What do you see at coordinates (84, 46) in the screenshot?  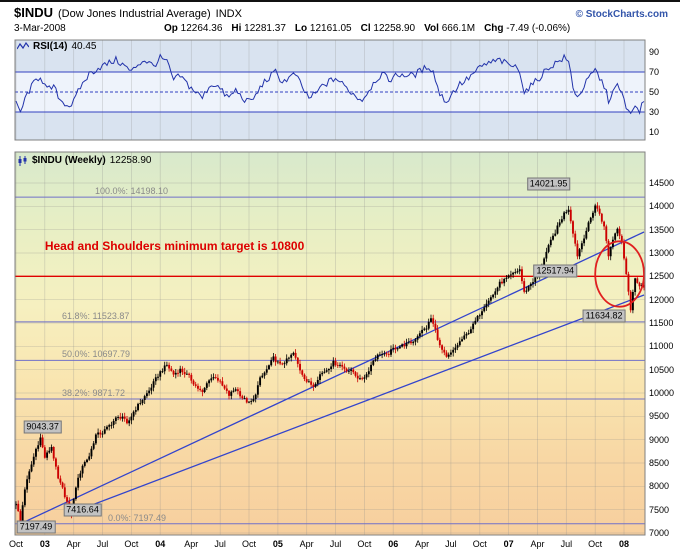 I see `rsi-value: 40.45` at bounding box center [84, 46].